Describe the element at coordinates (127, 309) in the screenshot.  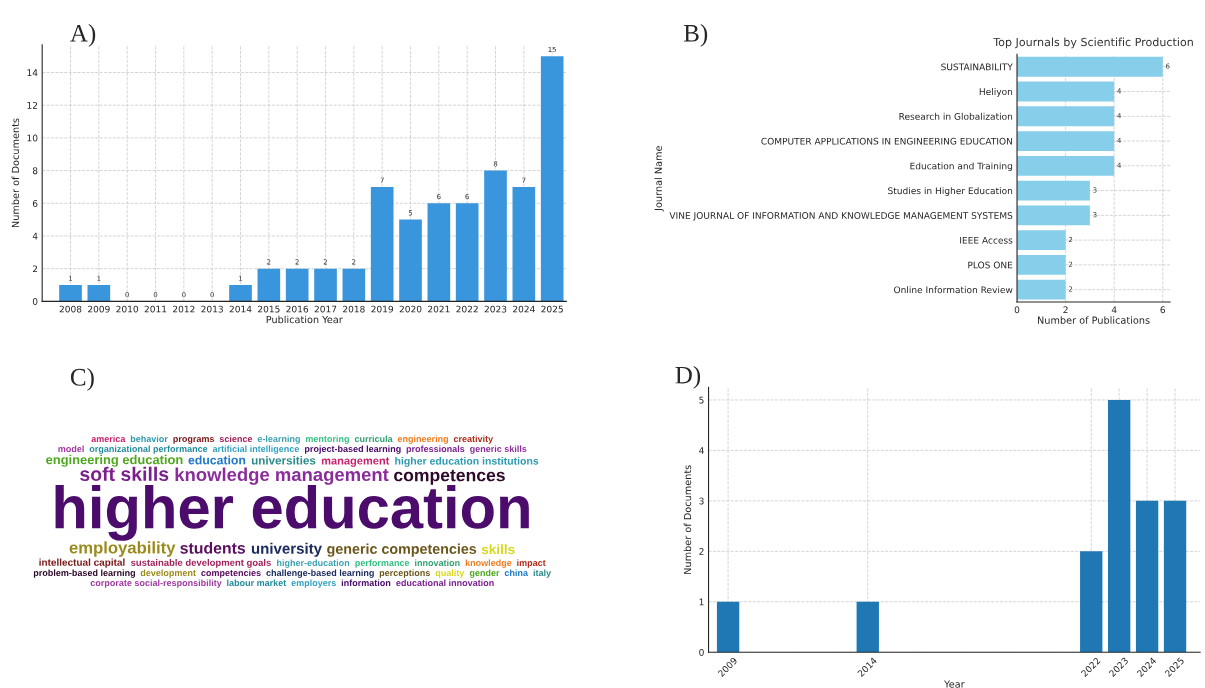
I see `x-tick-label: 2010` at that location.